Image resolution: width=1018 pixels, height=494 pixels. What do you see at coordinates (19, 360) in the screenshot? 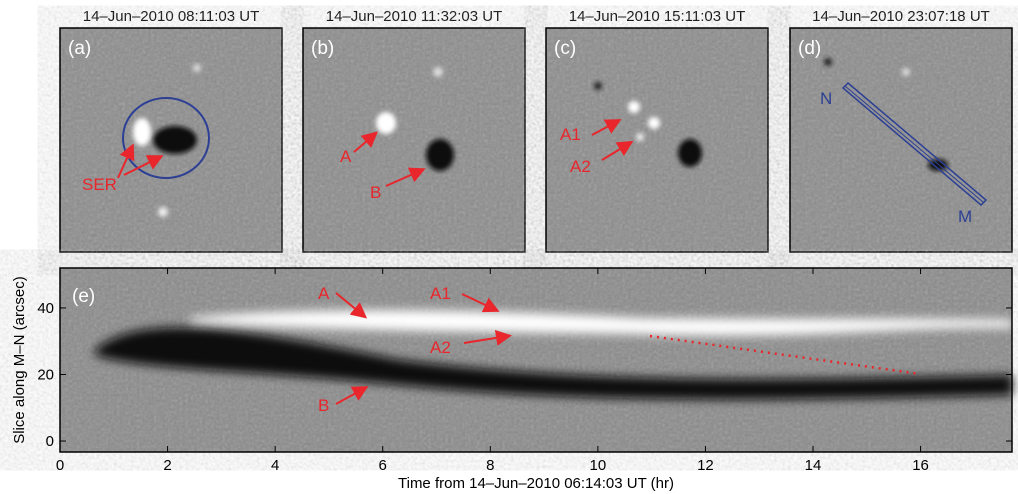
I see `y-axis-label: Slice along M–N (arcsec)` at bounding box center [19, 360].